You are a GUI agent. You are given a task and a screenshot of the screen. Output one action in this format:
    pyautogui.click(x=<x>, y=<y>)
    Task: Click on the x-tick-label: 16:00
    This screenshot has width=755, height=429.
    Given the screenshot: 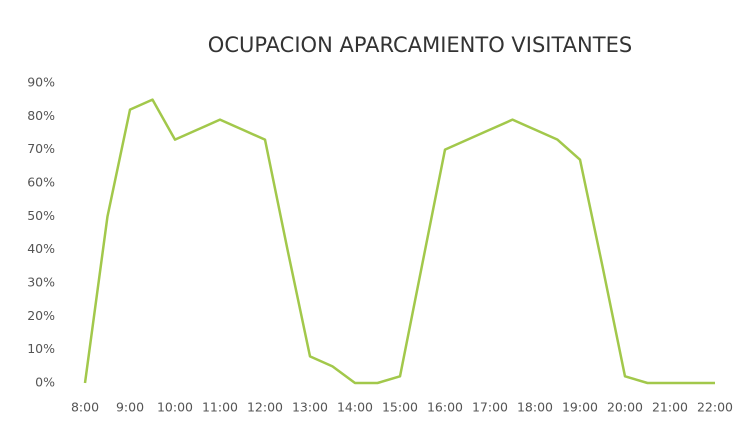 What is the action you would take?
    pyautogui.click(x=445, y=407)
    